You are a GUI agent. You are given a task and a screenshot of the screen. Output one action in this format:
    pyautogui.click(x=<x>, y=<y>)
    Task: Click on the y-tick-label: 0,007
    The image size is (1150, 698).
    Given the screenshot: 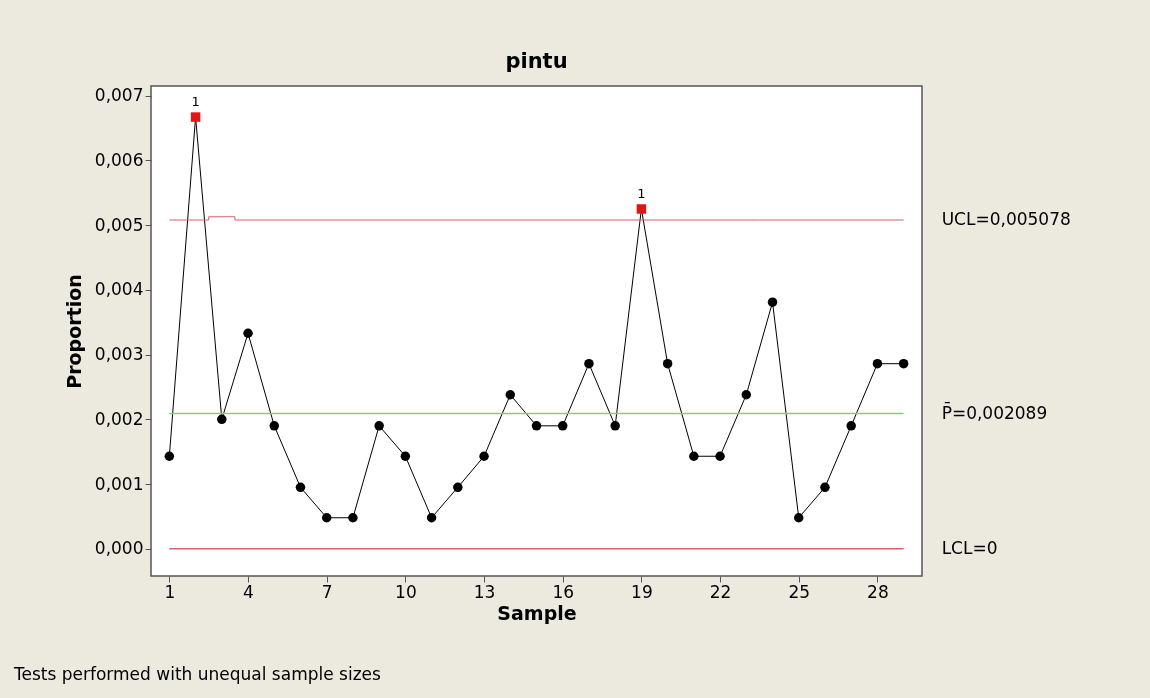 What is the action you would take?
    pyautogui.click(x=119, y=95)
    